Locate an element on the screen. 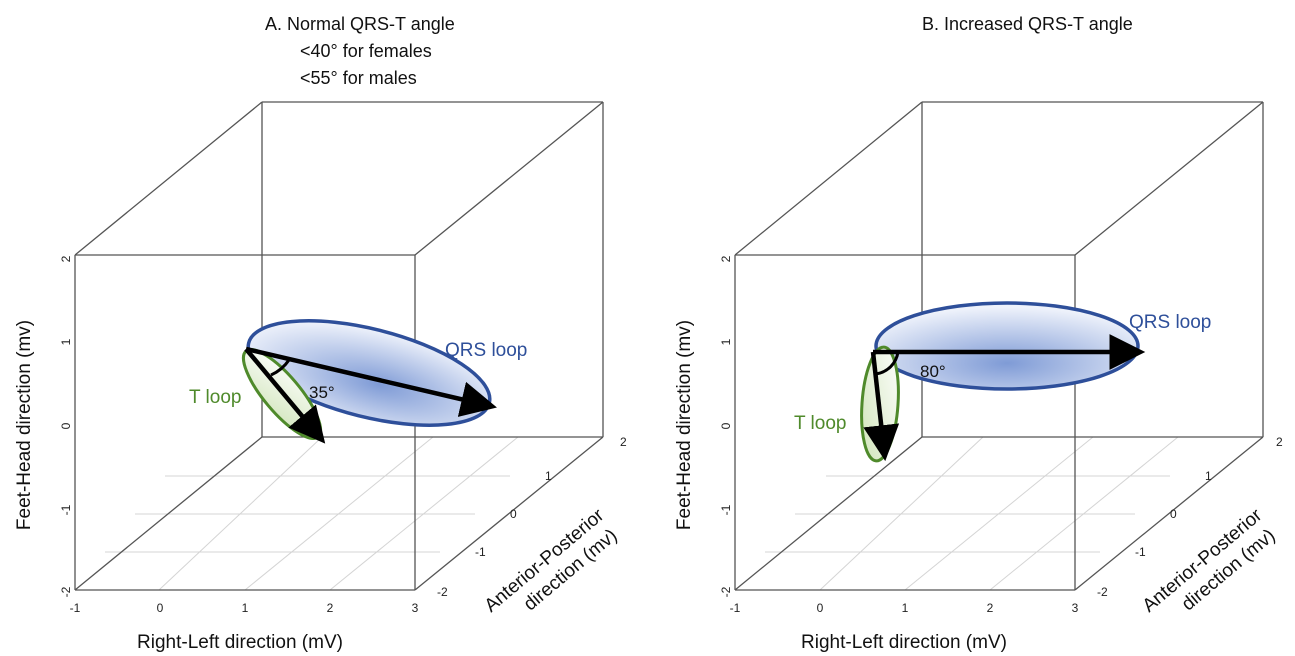 The width and height of the screenshot is (1295, 656). panel-b-x-axis-label: Right-Left direction (mV) is located at coordinates (904, 642).